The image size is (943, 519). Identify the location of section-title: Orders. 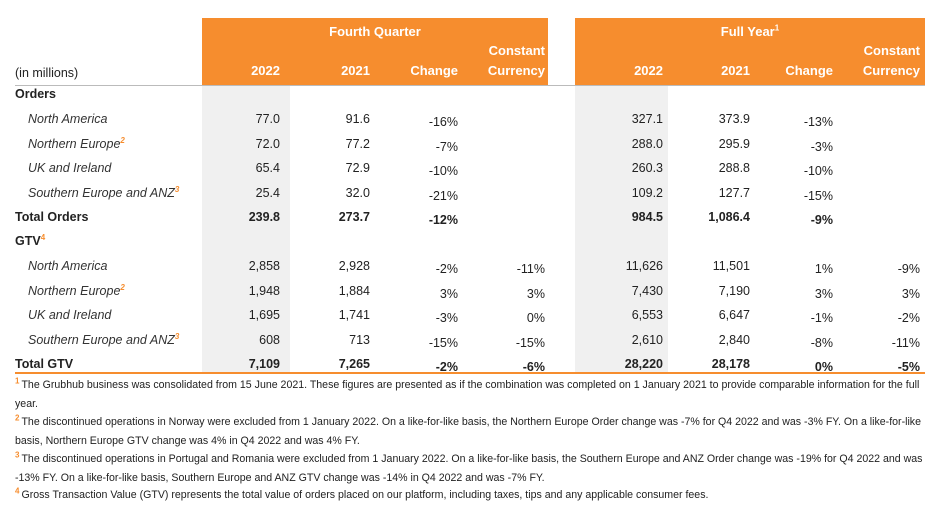
(35, 94).